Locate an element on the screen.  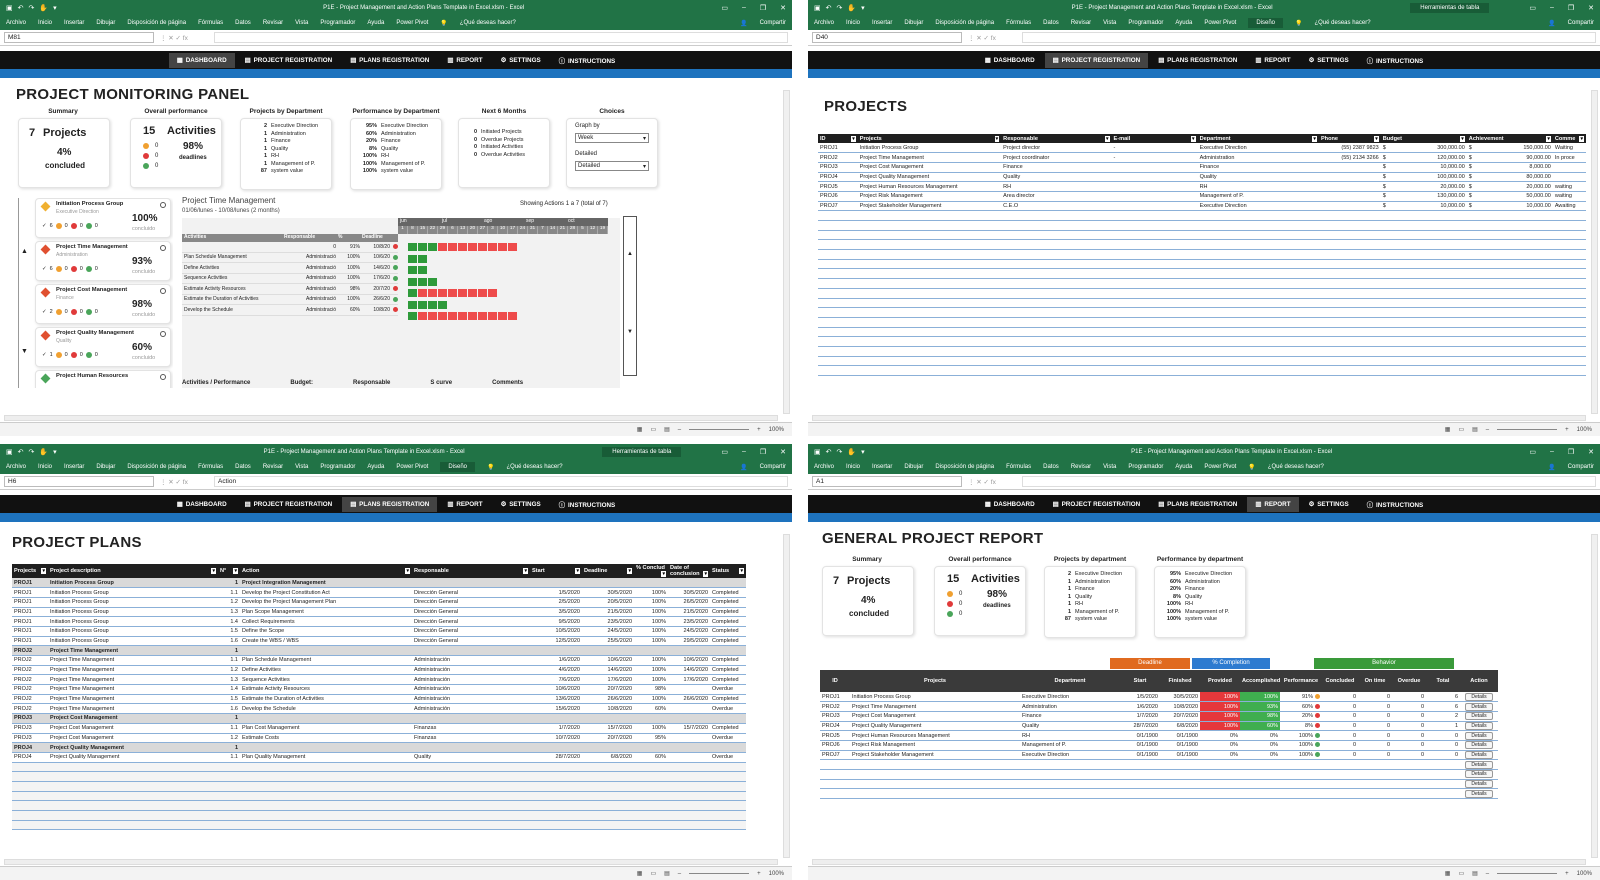
ribbon-tab: Insertar is located at coordinates (882, 23).